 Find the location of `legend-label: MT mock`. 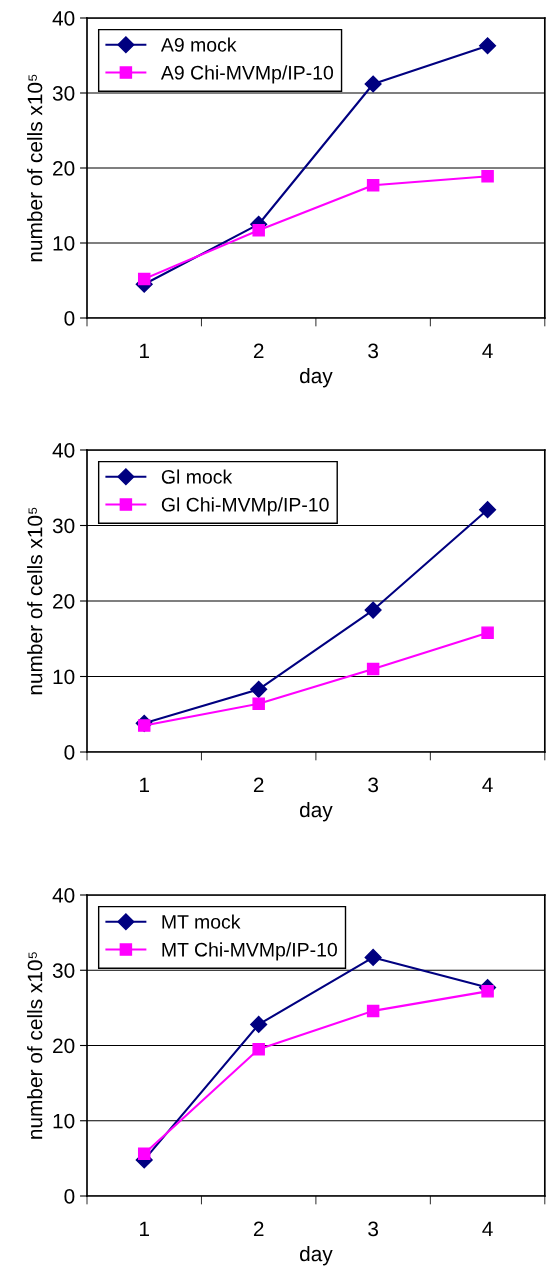

legend-label: MT mock is located at coordinates (201, 921).